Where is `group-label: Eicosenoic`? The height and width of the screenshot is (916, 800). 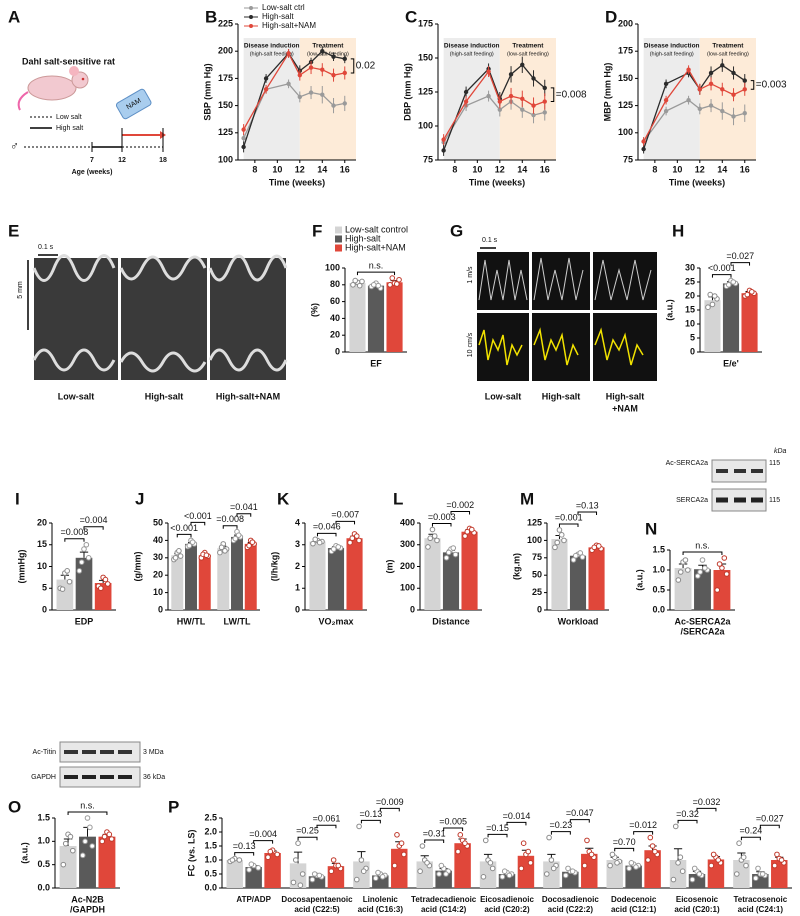 group-label: Eicosenoic is located at coordinates (697, 899).